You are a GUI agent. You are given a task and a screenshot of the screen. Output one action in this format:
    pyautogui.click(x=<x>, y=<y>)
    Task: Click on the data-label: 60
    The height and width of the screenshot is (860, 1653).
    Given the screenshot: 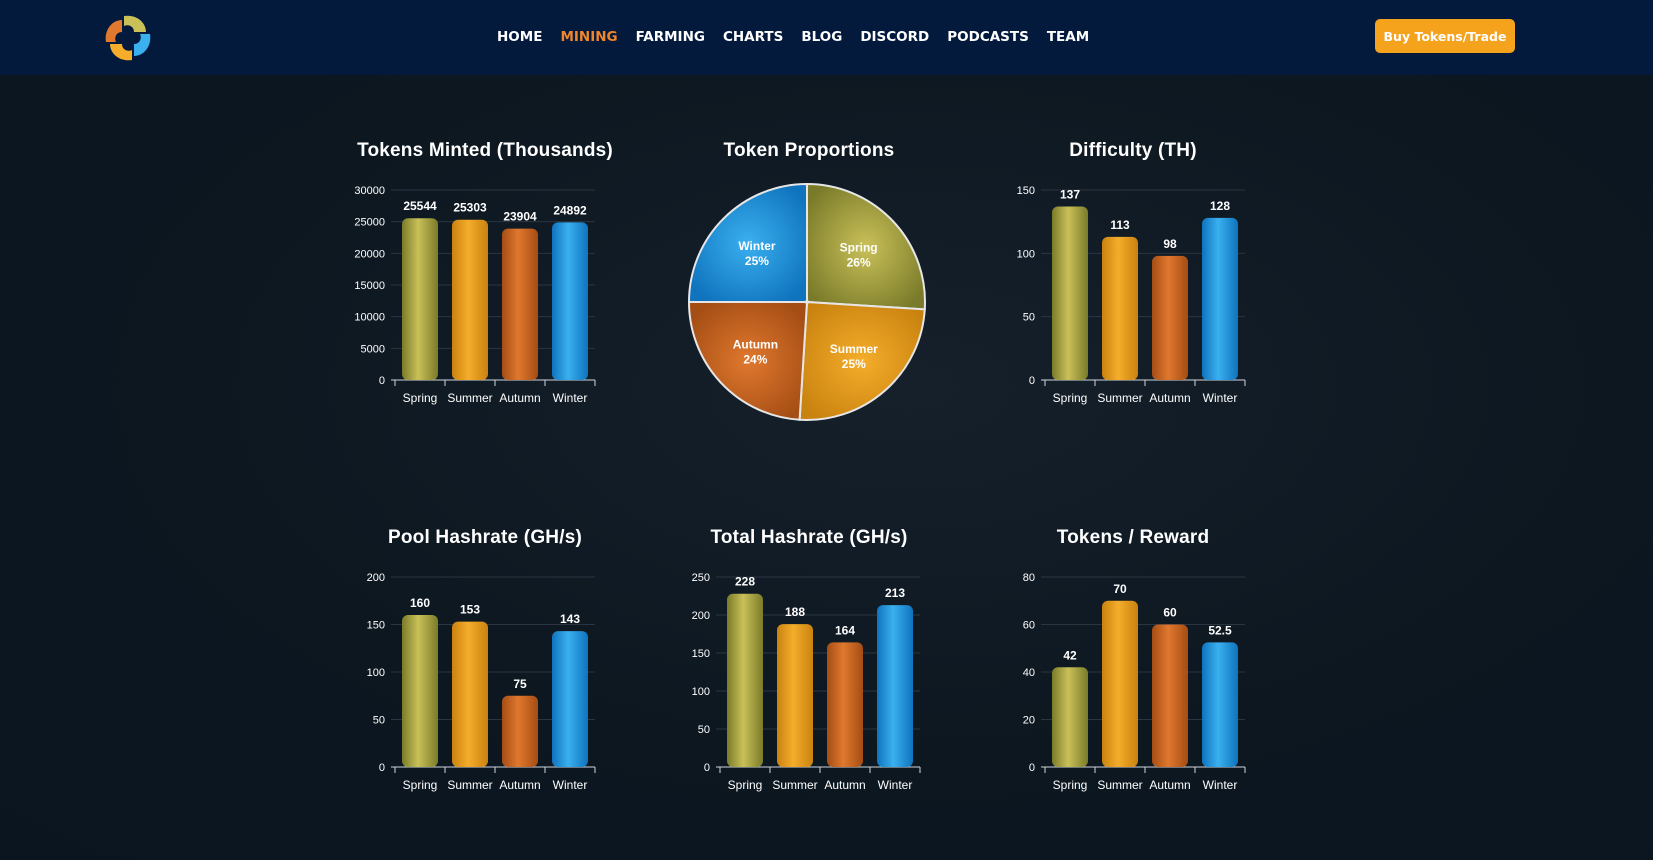 What is the action you would take?
    pyautogui.click(x=1170, y=613)
    